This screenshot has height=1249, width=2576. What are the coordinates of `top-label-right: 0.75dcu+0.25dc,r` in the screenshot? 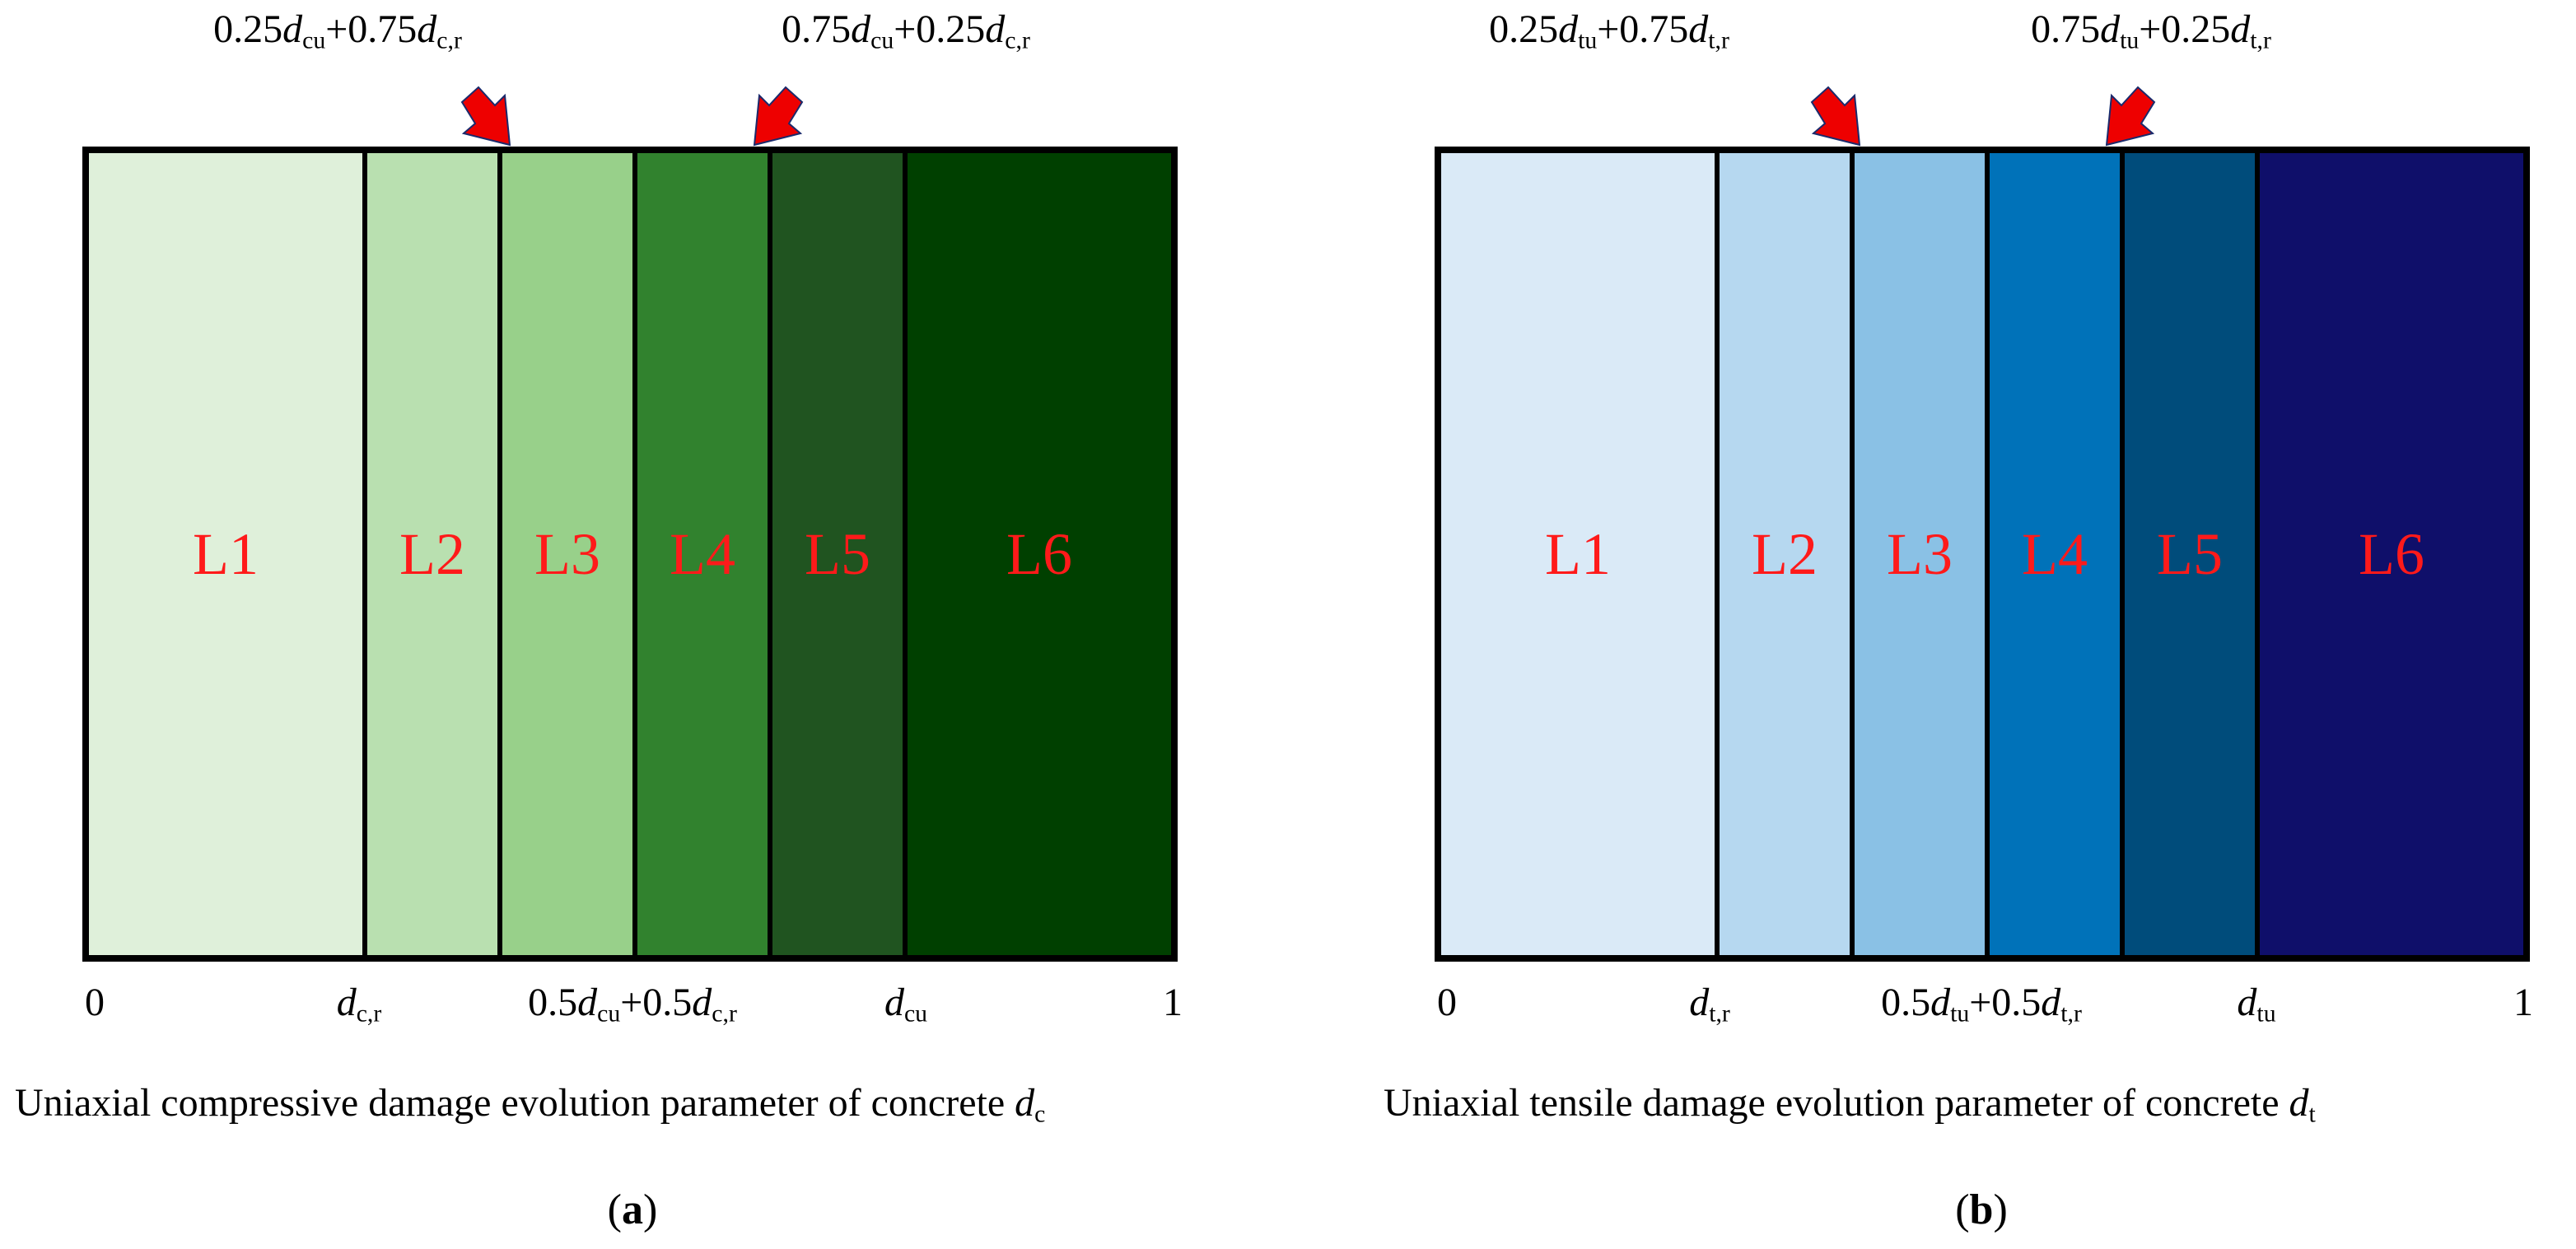 It's located at (906, 30).